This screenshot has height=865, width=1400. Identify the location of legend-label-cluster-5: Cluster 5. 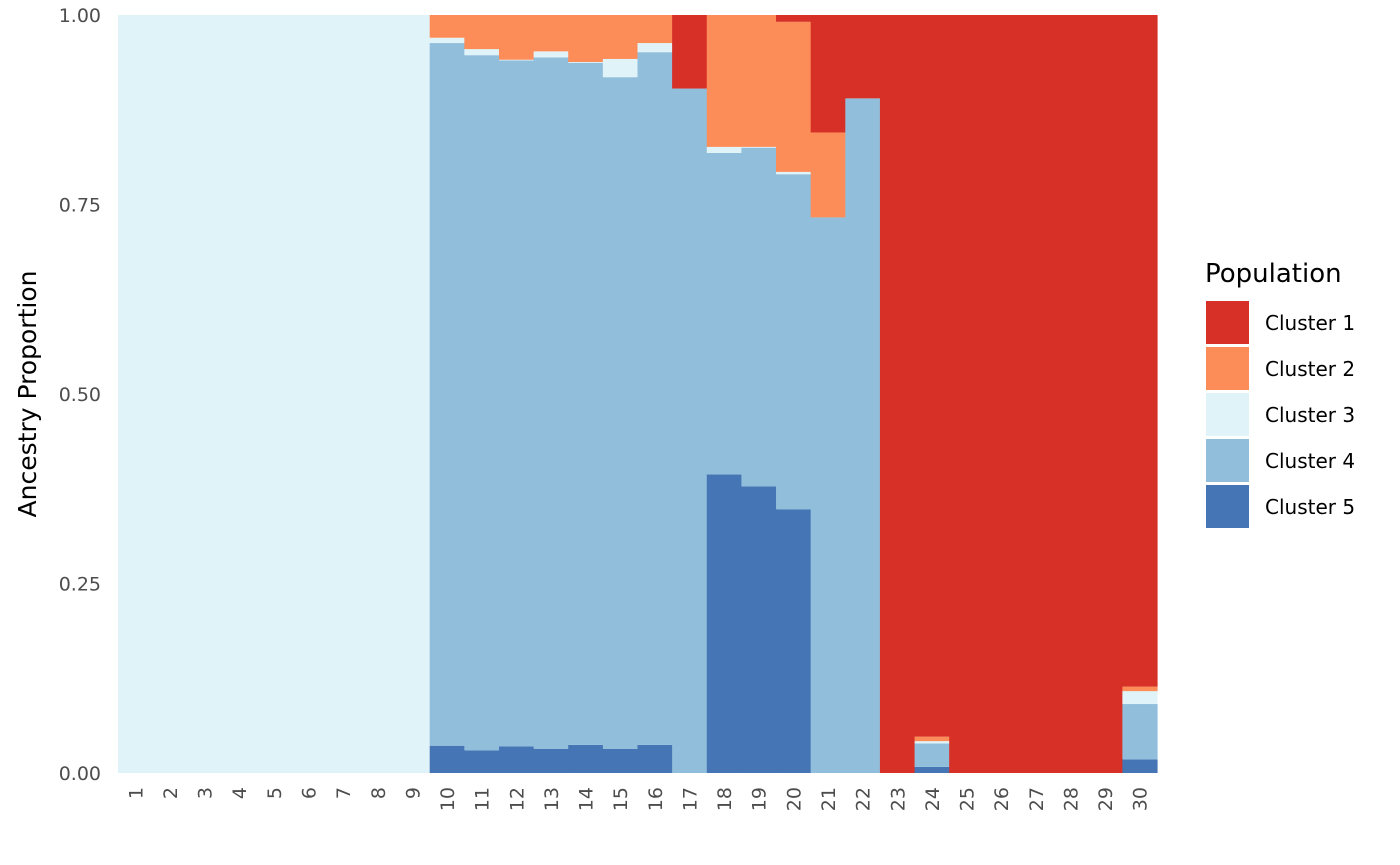
(1310, 507).